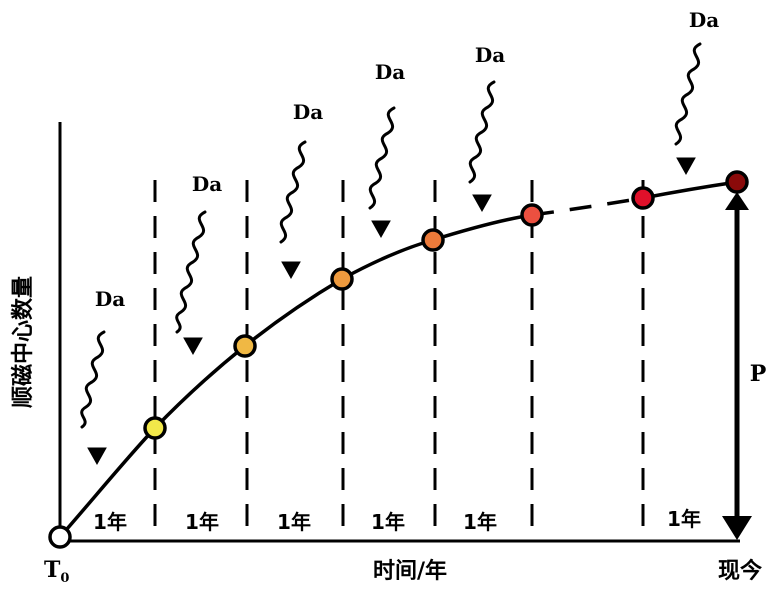 The width and height of the screenshot is (778, 594). I want to click on start-label: T0, so click(56, 571).